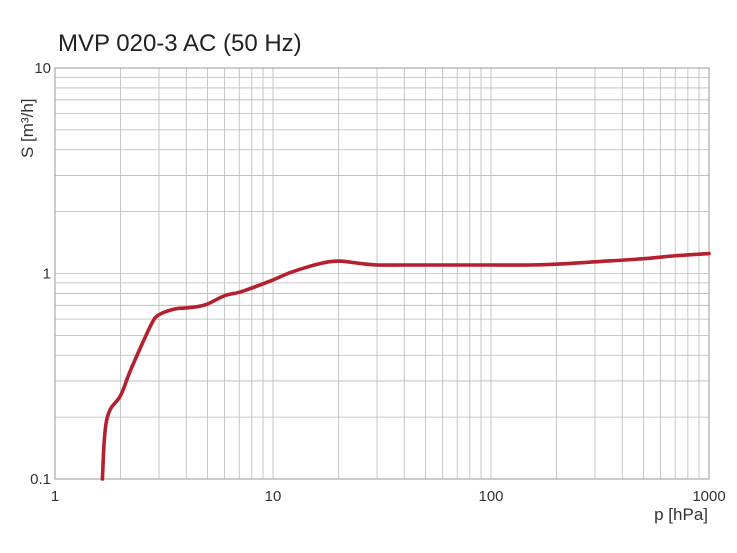 This screenshot has height=553, width=737. I want to click on y-tick-label: 0.1, so click(40, 479).